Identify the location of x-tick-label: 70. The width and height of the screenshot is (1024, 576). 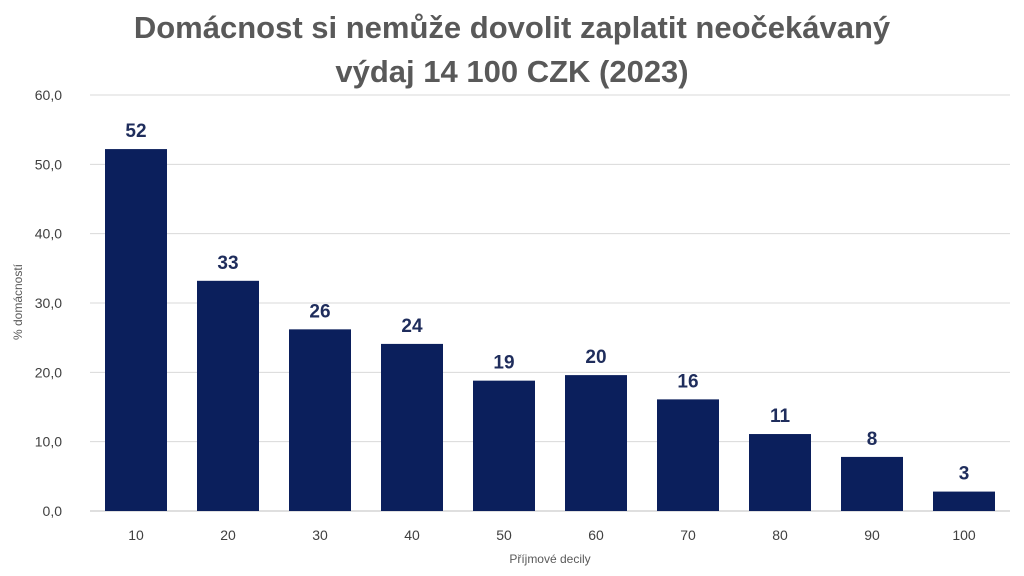
(688, 535).